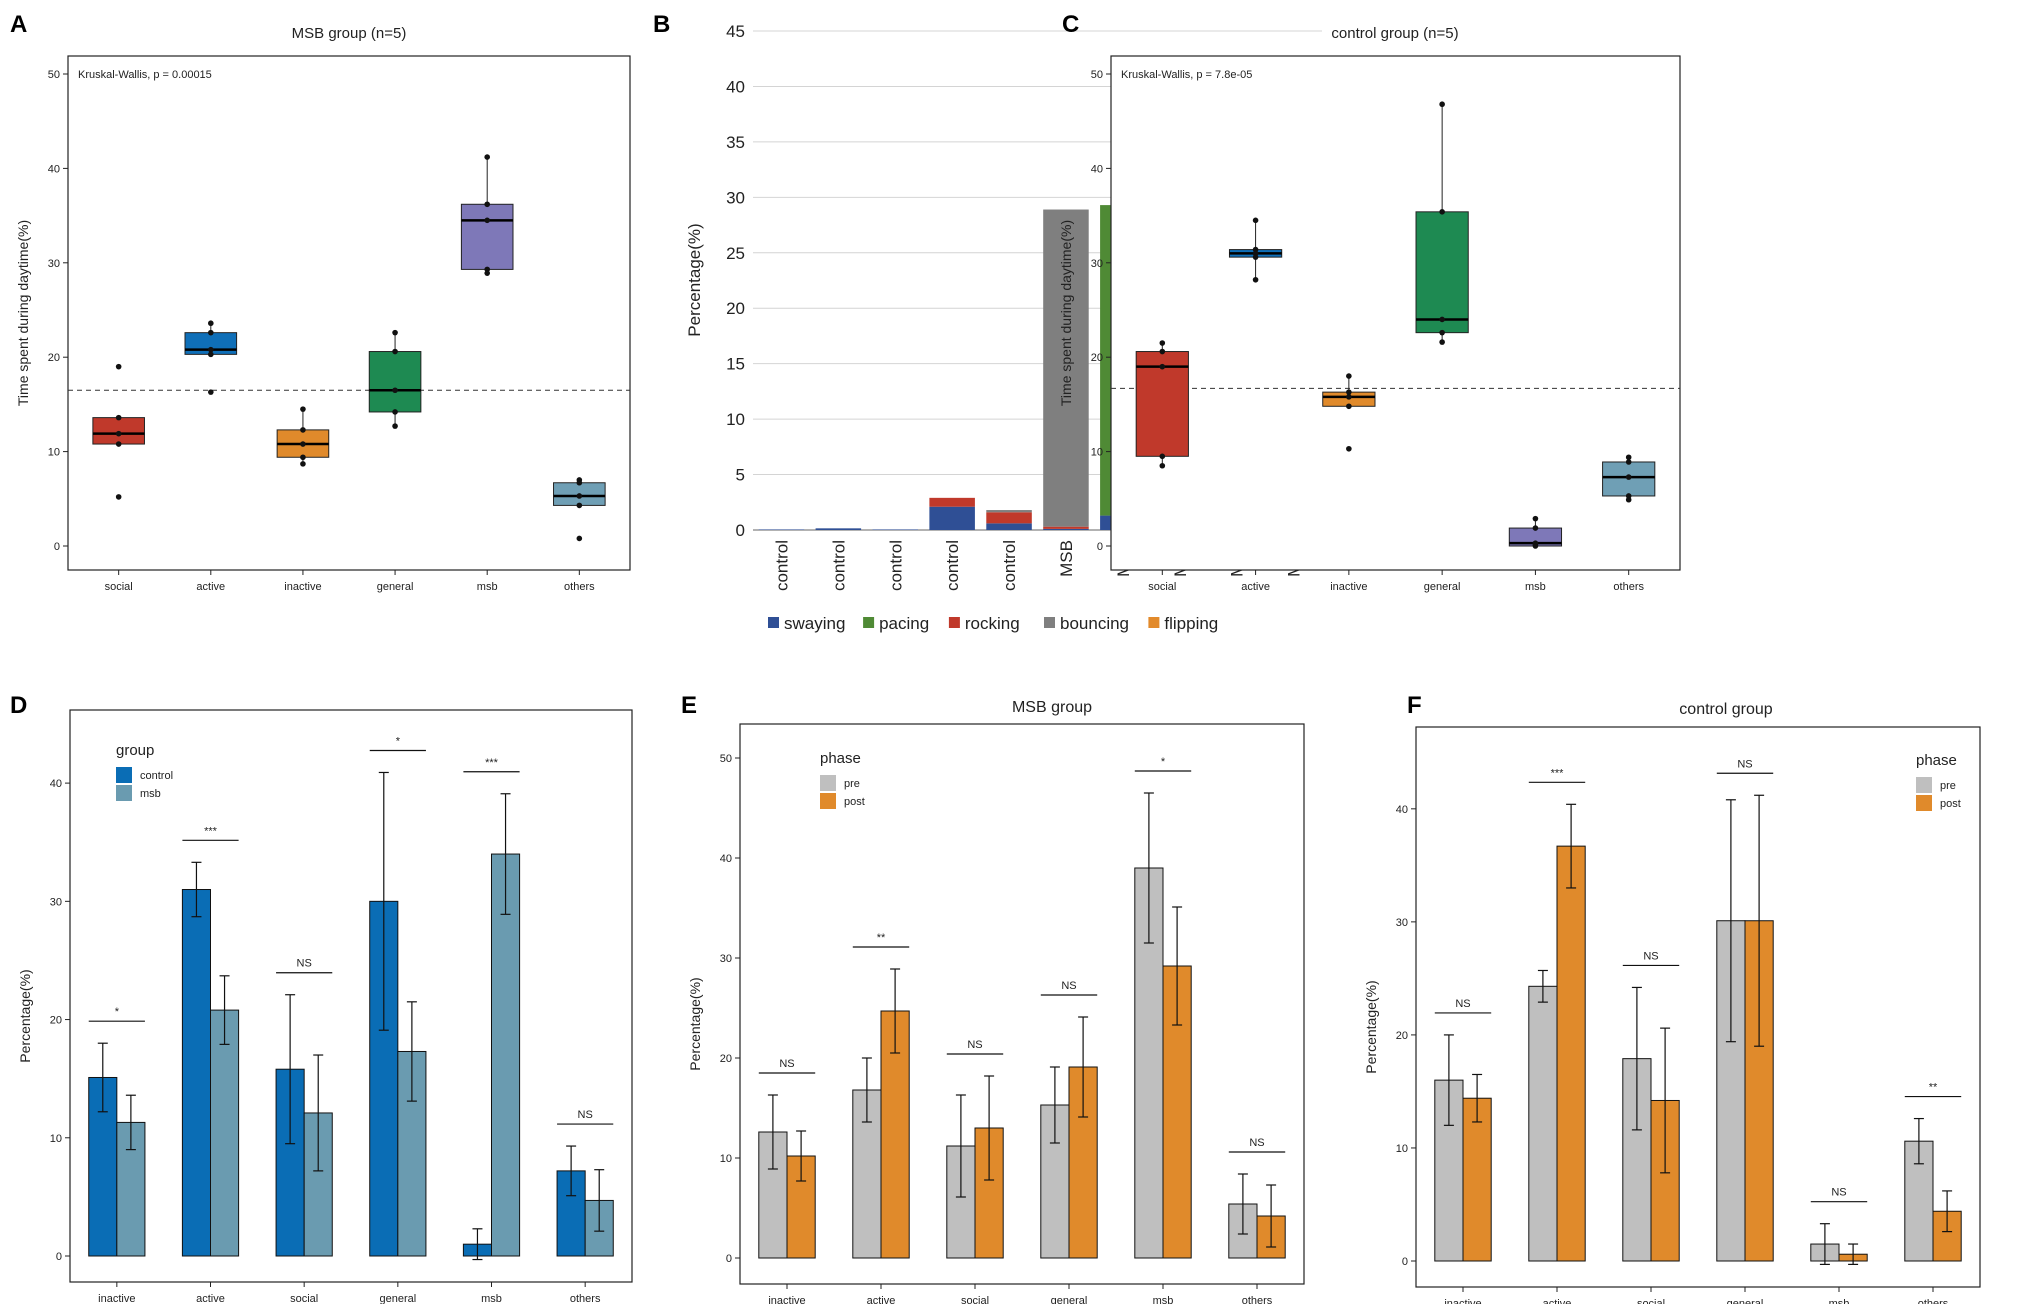 The width and height of the screenshot is (2033, 1304). What do you see at coordinates (740, 530) in the screenshot?
I see `y-tick-label: 0` at bounding box center [740, 530].